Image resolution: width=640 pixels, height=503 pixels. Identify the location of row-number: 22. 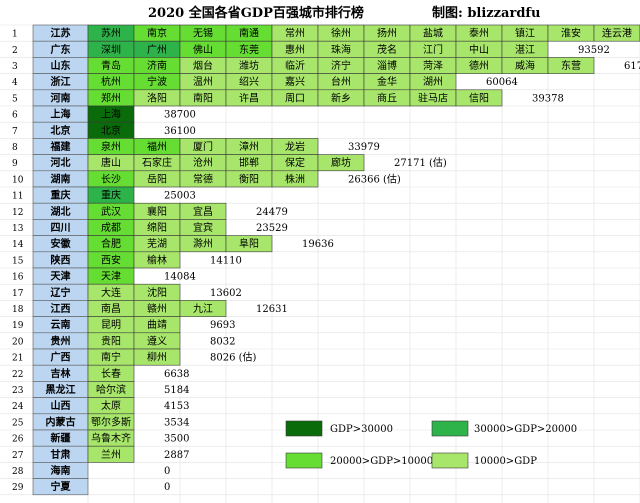
(17, 375).